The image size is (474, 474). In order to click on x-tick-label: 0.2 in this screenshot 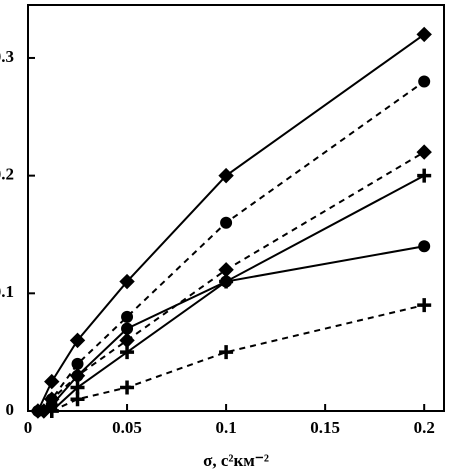, I will do `click(424, 427)`.